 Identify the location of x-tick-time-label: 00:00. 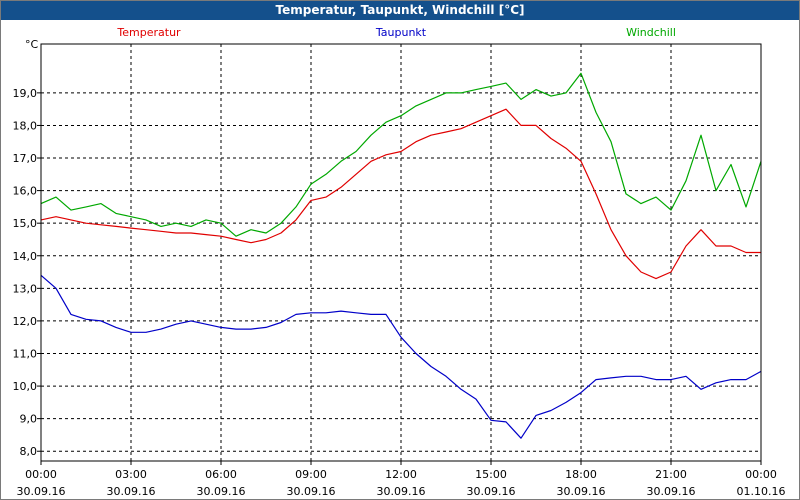
(41, 474).